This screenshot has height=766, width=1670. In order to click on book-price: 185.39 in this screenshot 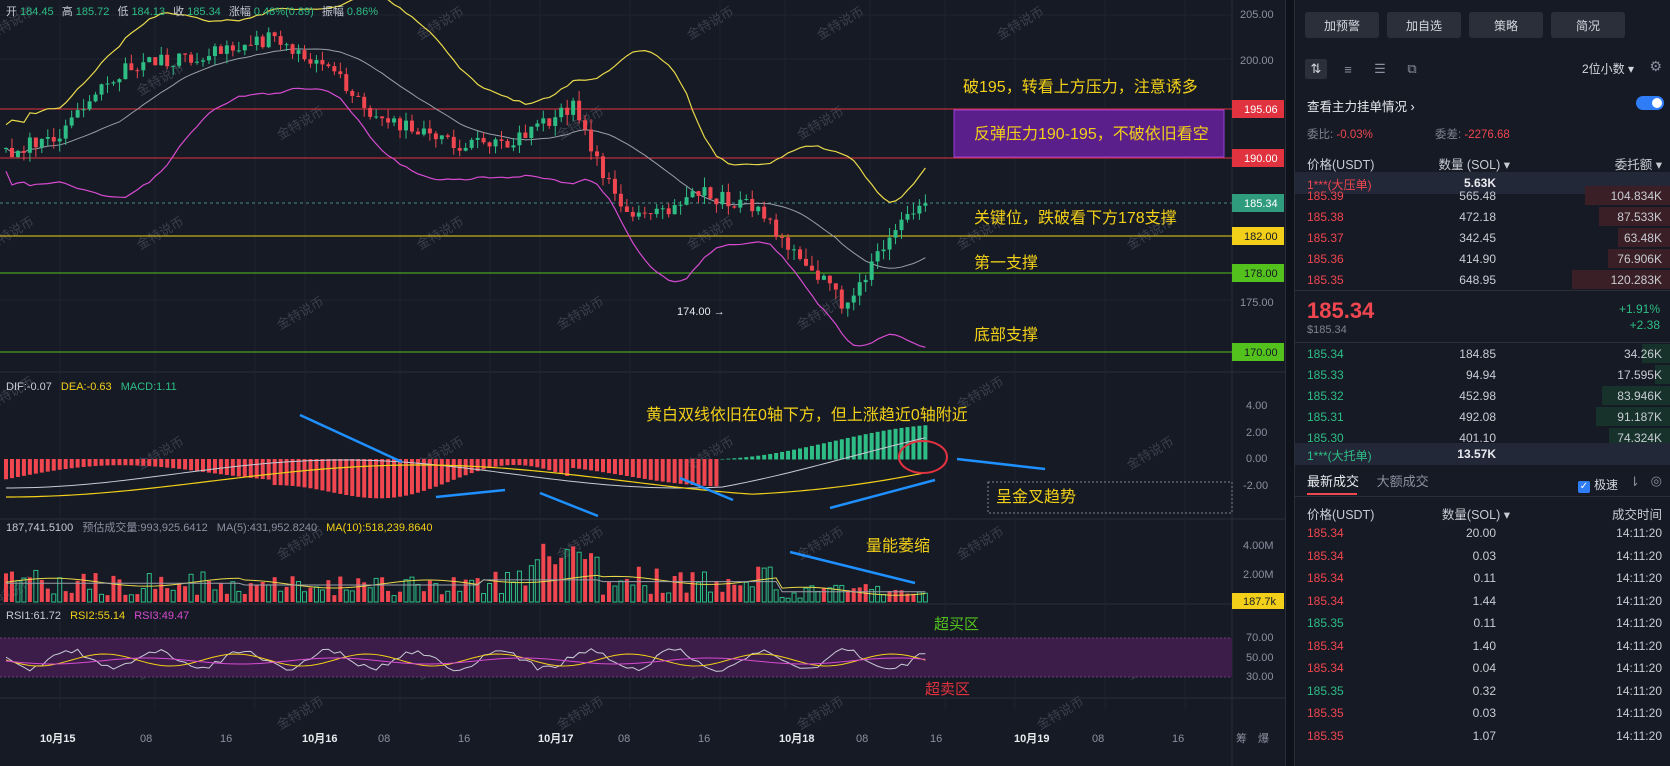, I will do `click(1325, 196)`.